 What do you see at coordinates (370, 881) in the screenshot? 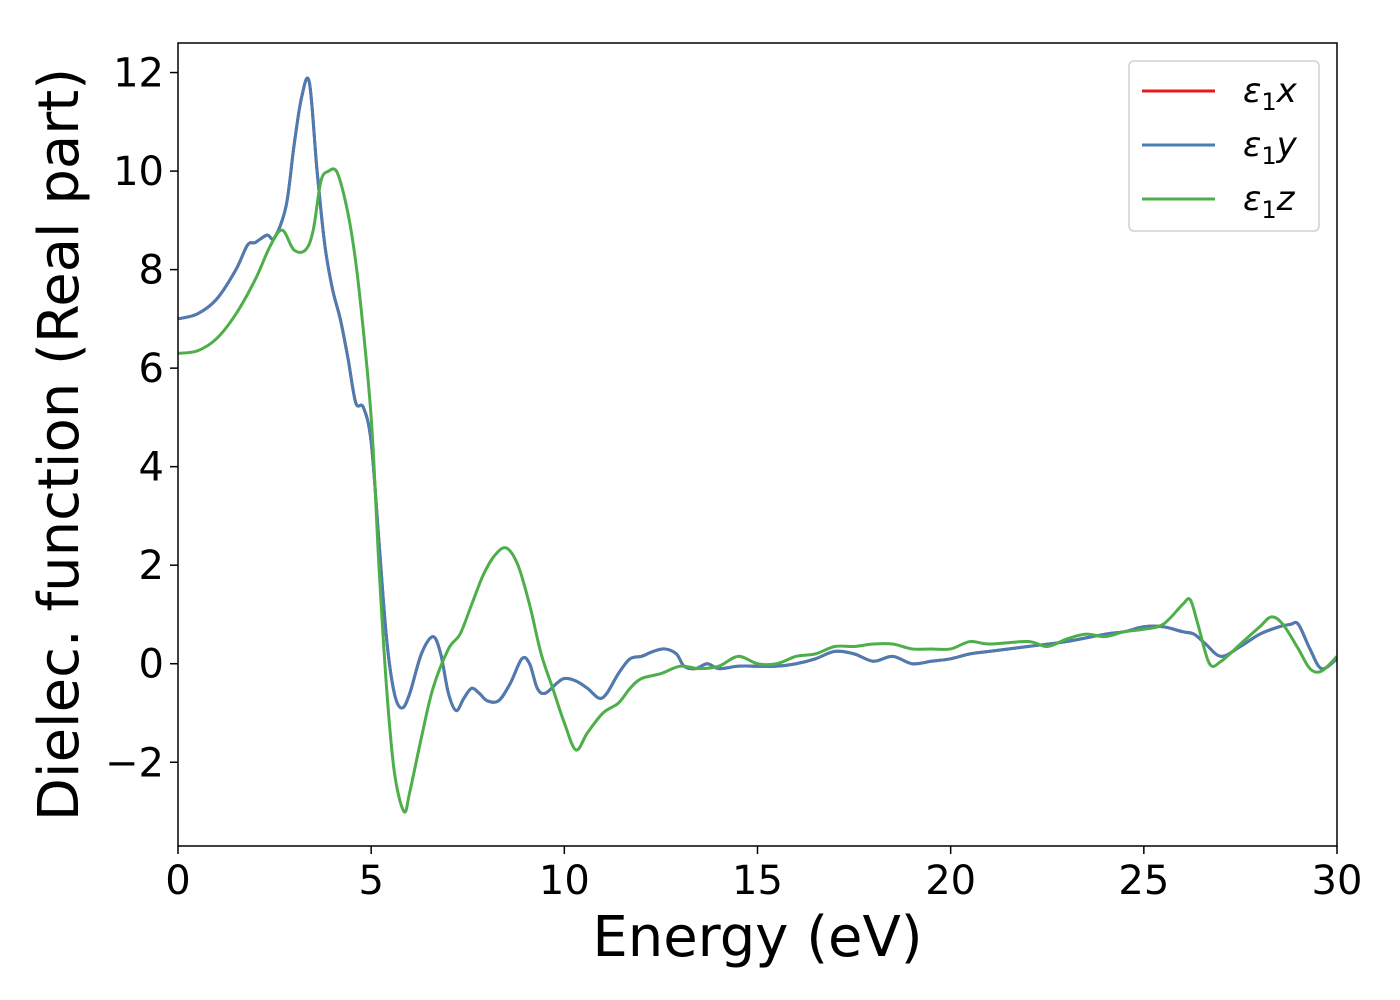
I see `x-tick-label: 5` at bounding box center [370, 881].